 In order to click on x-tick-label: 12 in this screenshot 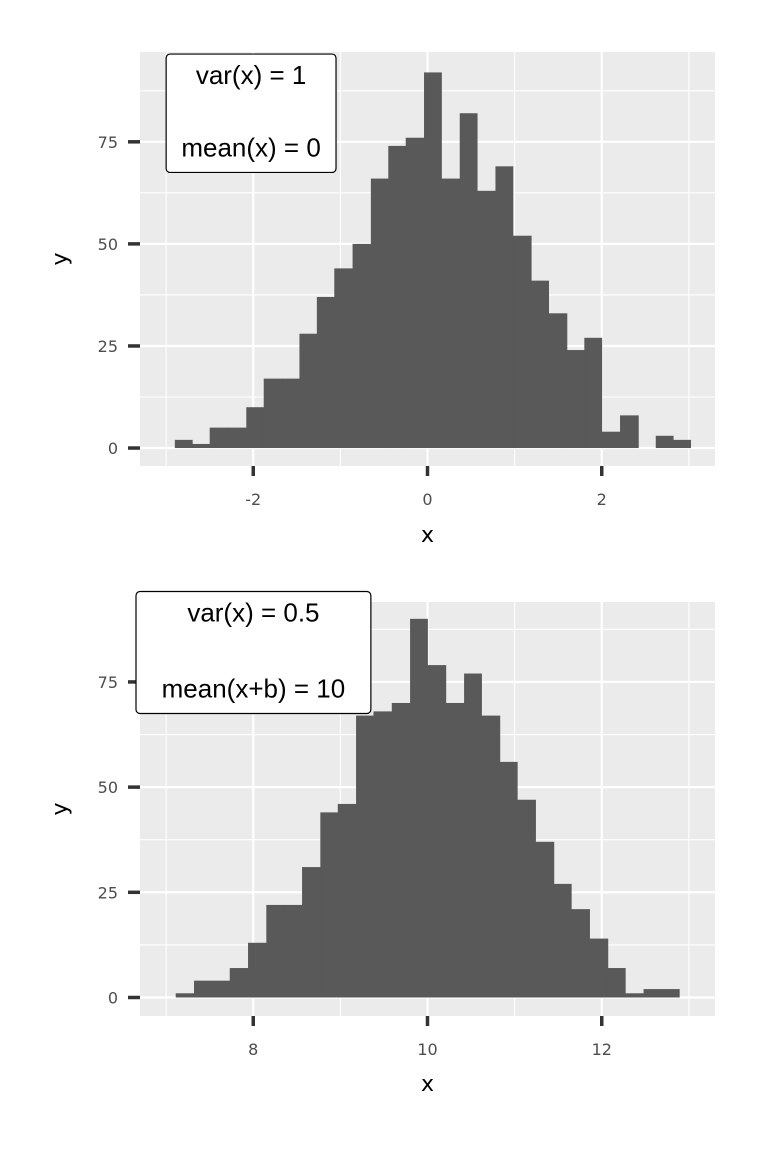, I will do `click(602, 1049)`.